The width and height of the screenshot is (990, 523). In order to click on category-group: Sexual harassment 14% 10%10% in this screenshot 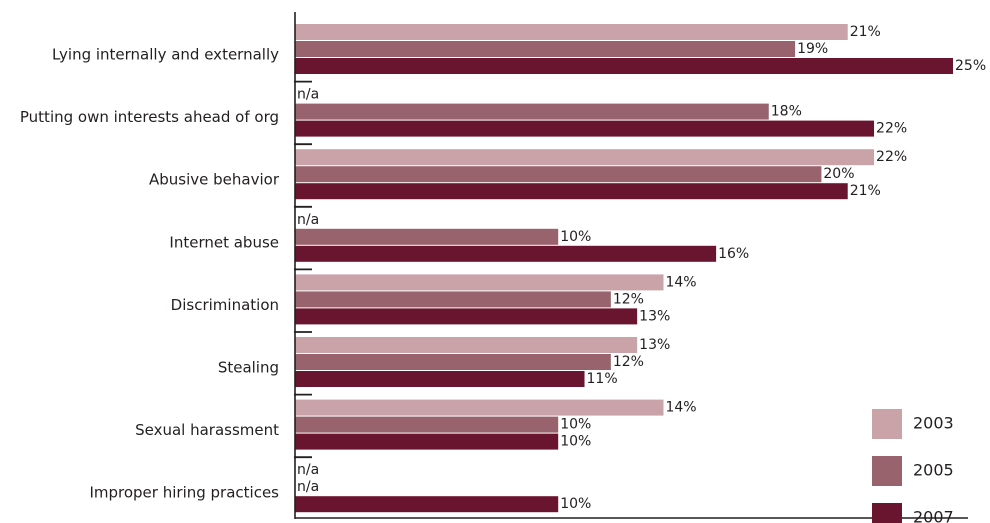, I will do `click(416, 424)`.